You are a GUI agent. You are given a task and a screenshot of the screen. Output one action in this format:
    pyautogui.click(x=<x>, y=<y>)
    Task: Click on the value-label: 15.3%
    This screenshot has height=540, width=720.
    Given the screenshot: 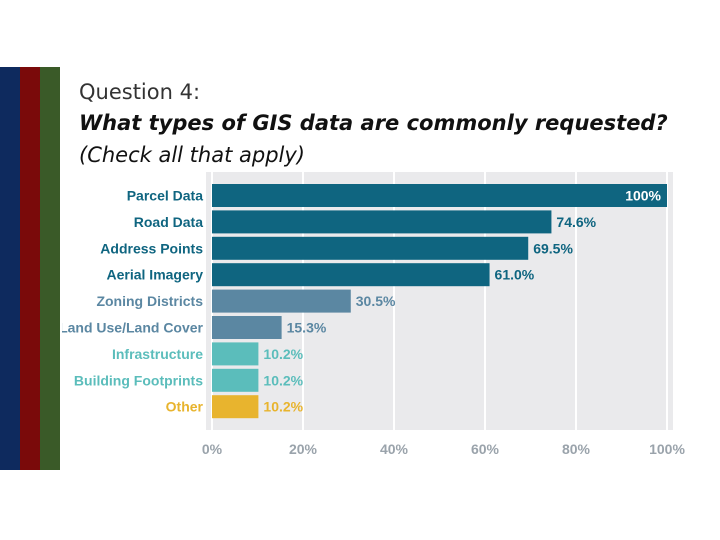 What is the action you would take?
    pyautogui.click(x=307, y=328)
    